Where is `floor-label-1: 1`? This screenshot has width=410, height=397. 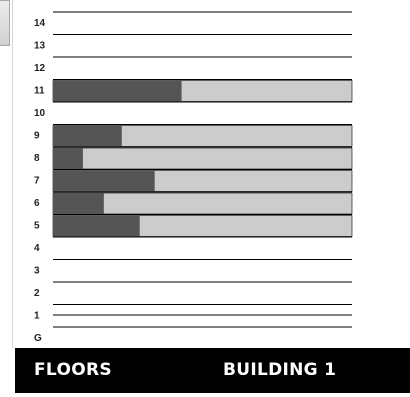 floor-label-1: 1 is located at coordinates (37, 316).